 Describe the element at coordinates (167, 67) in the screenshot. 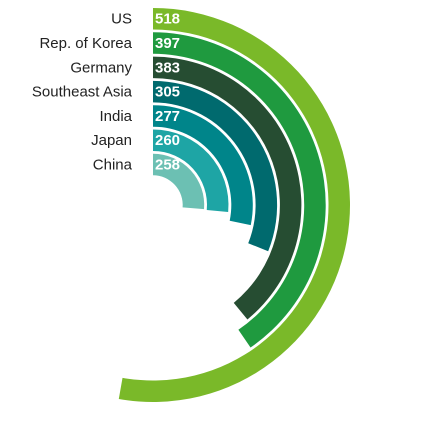

I see `value-label: 383` at that location.